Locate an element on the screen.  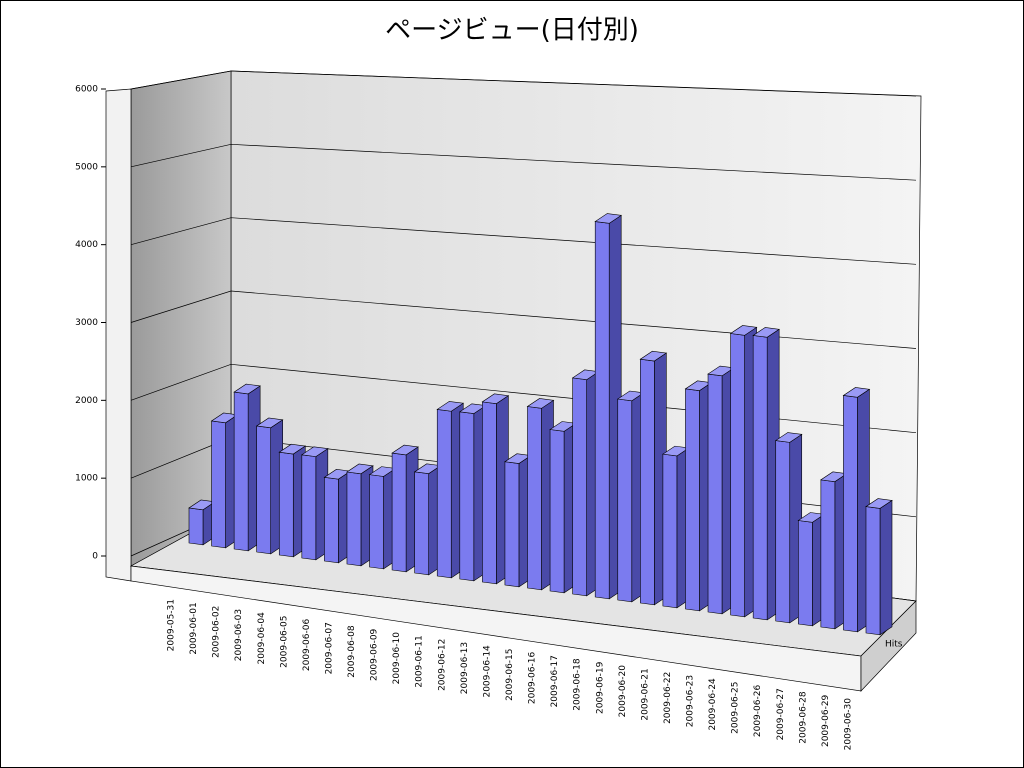
x-tick-label: 2009-06-05 is located at coordinates (284, 642).